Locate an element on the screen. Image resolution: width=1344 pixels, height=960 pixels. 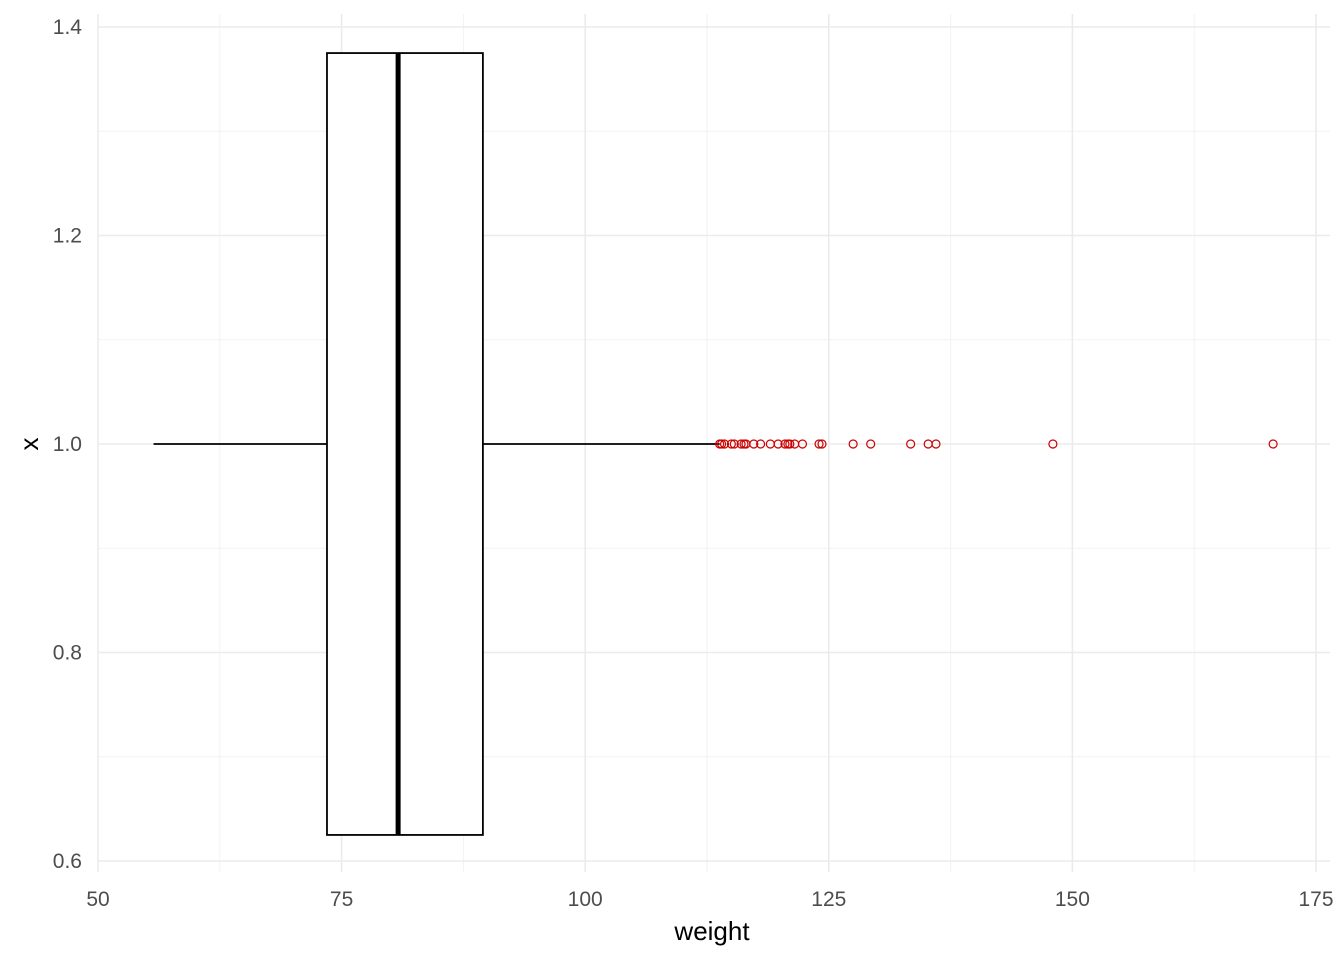
y-tick-label: 0.6 is located at coordinates (67, 861).